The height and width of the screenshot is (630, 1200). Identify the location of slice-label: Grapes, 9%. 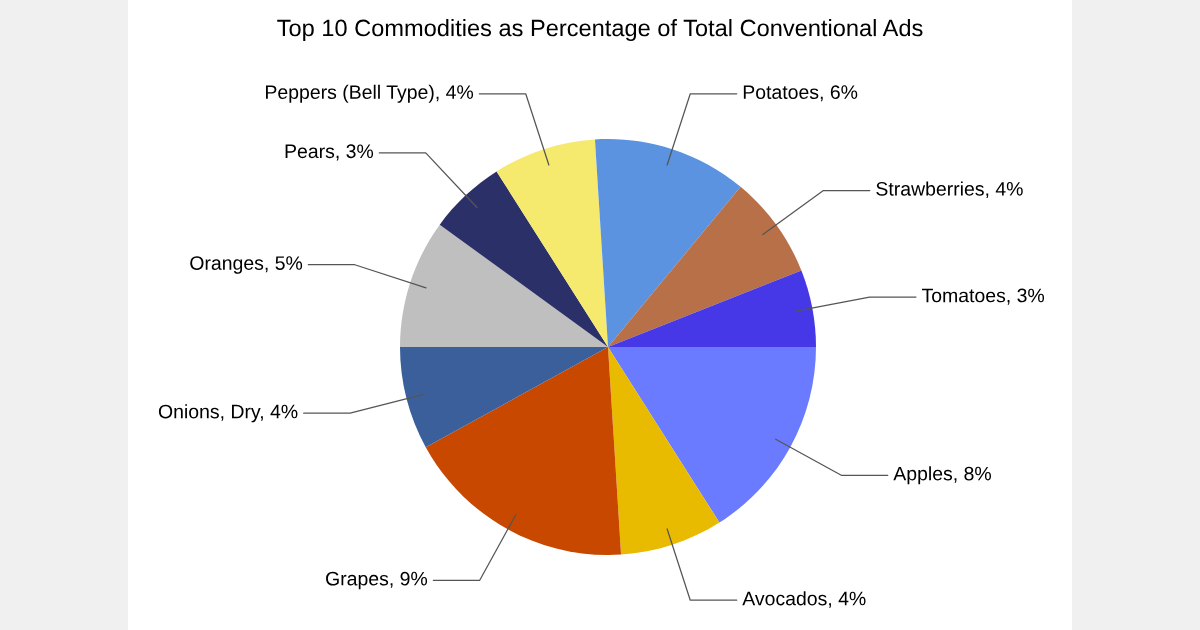
(377, 580).